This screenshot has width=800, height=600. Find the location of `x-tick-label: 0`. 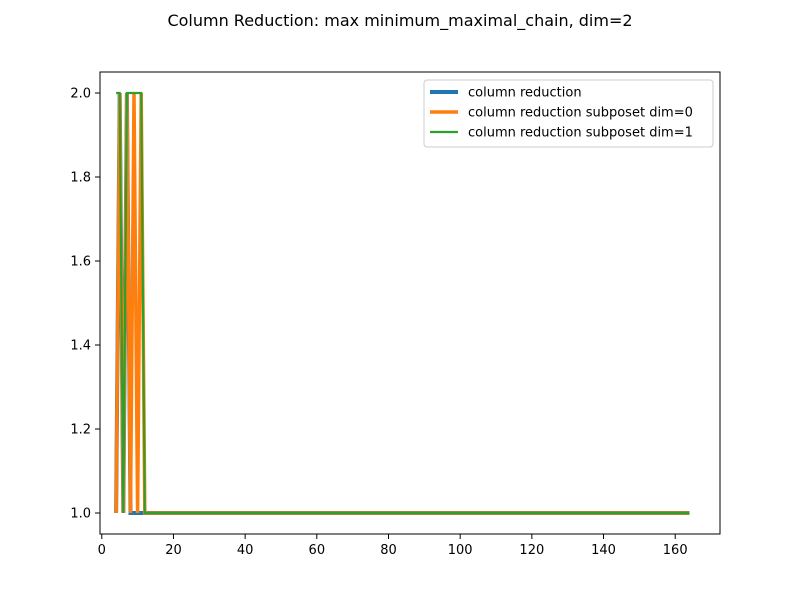

x-tick-label: 0 is located at coordinates (102, 550).